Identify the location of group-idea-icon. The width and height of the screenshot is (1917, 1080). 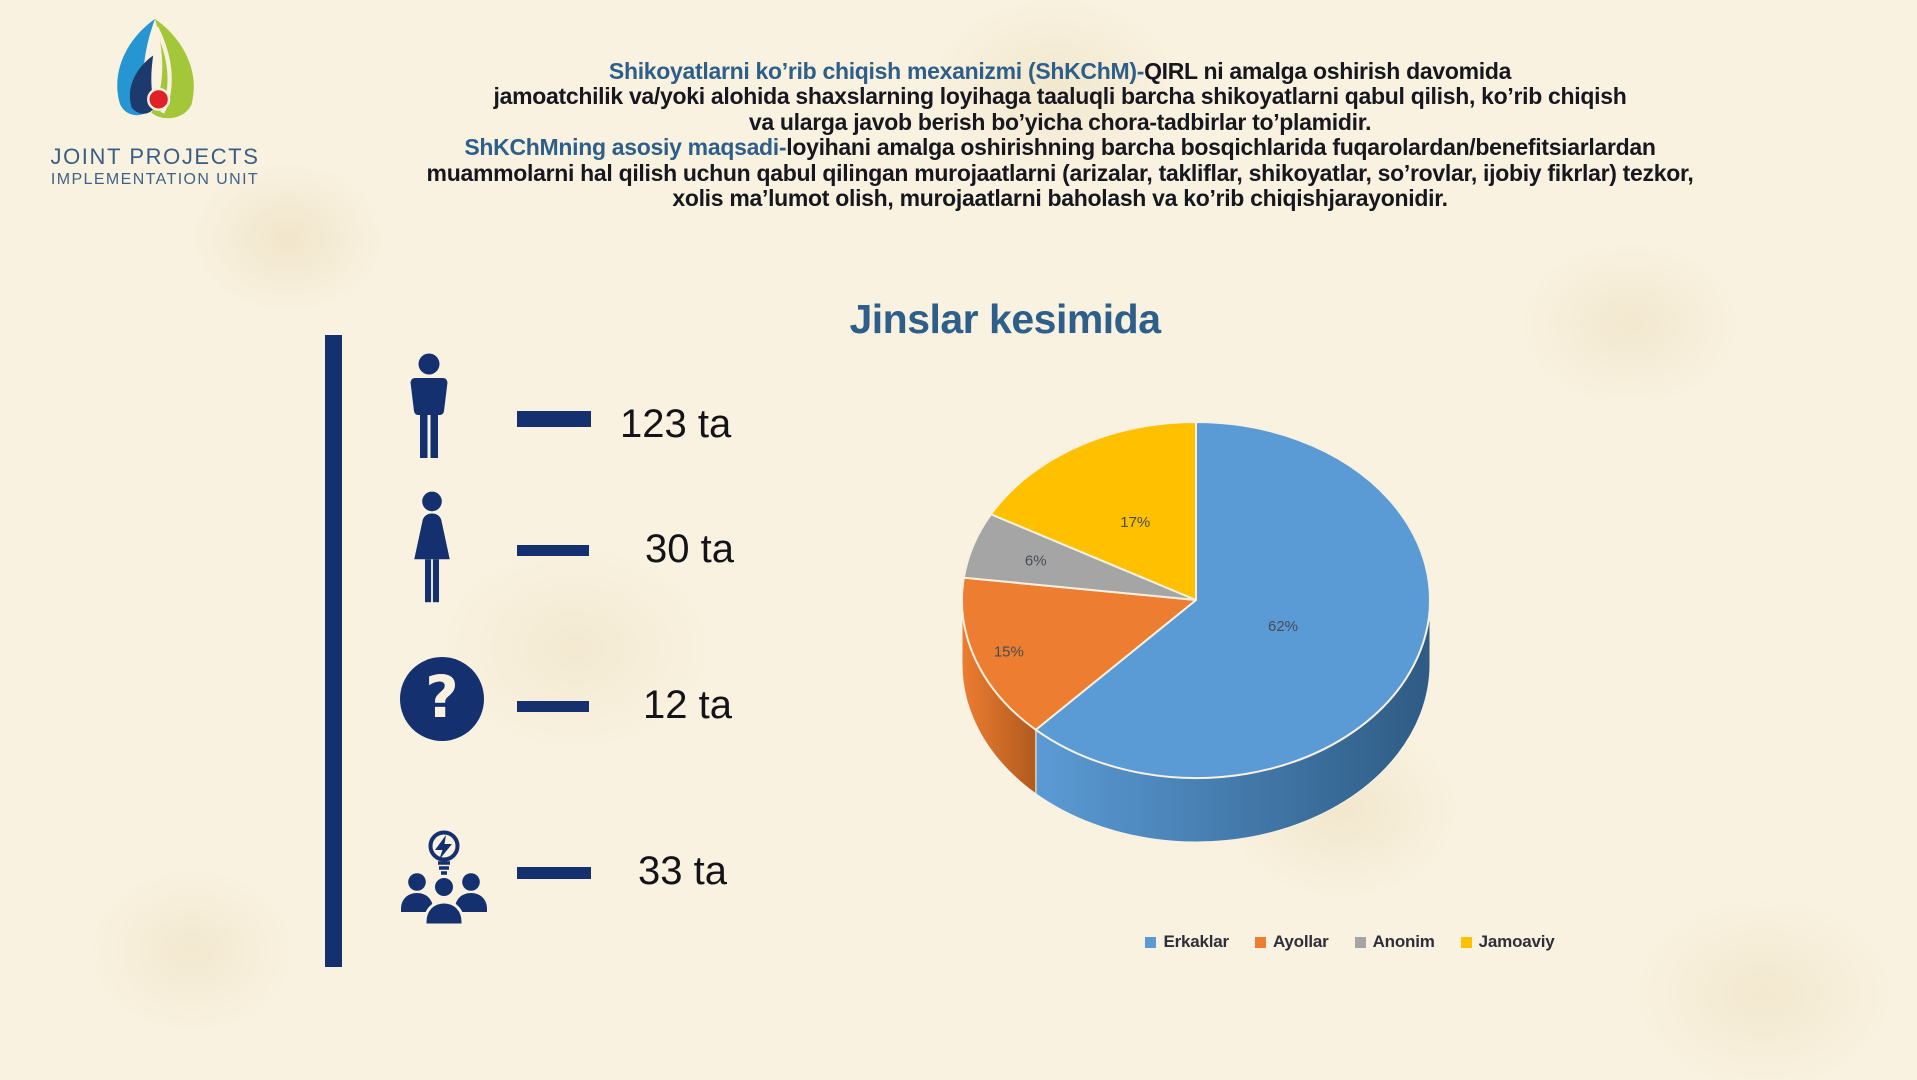
(444, 878).